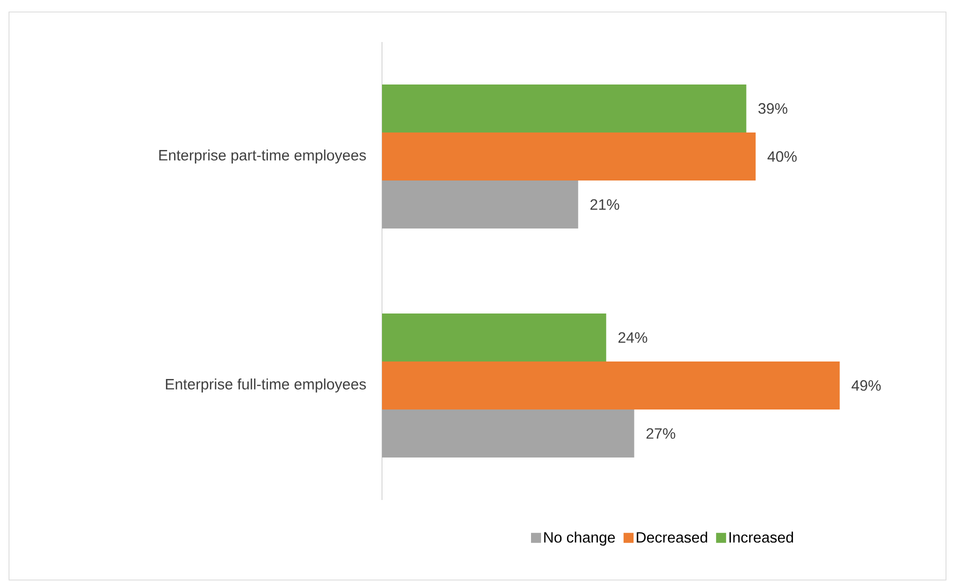 This screenshot has height=581, width=956. Describe the element at coordinates (761, 537) in the screenshot. I see `legend-label: Increased` at that location.